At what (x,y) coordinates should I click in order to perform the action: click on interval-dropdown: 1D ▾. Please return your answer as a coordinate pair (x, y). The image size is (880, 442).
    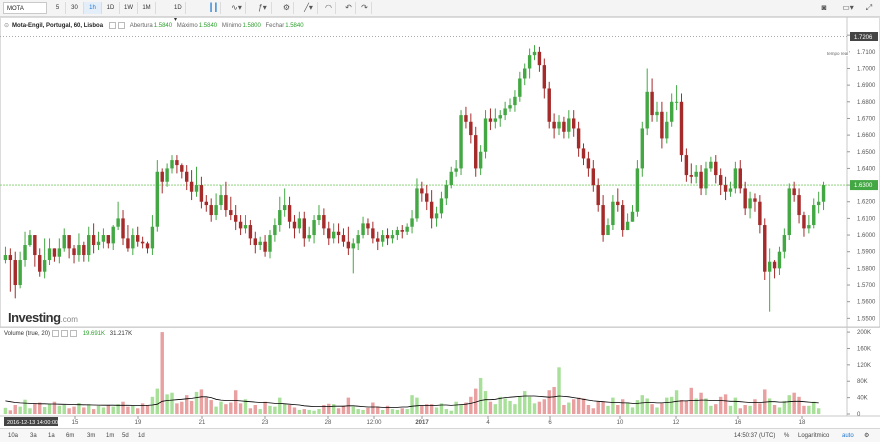
    Looking at the image, I should click on (171, 12).